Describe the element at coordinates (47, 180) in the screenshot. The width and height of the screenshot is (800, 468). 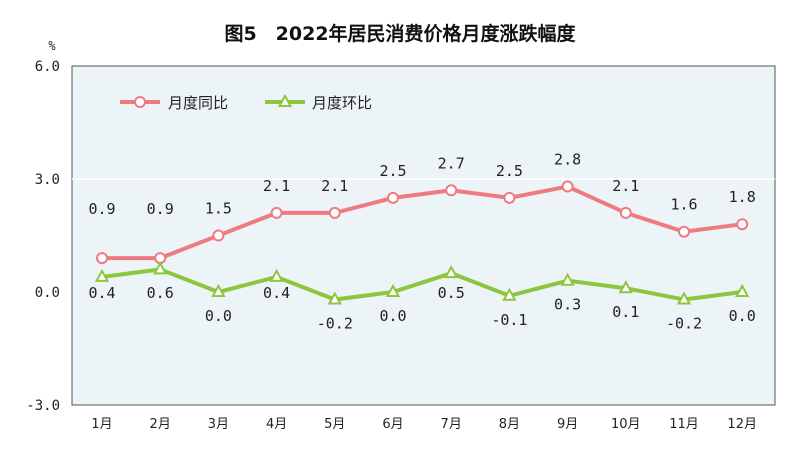
I see `y-tick-label: 3.0` at that location.